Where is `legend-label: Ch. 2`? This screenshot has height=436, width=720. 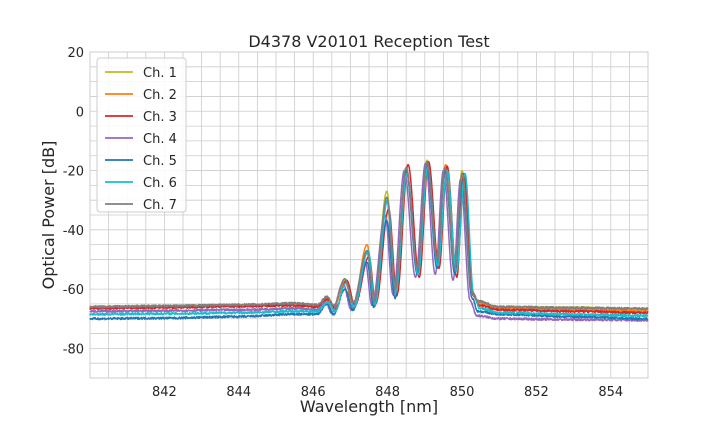 legend-label: Ch. 2 is located at coordinates (160, 95).